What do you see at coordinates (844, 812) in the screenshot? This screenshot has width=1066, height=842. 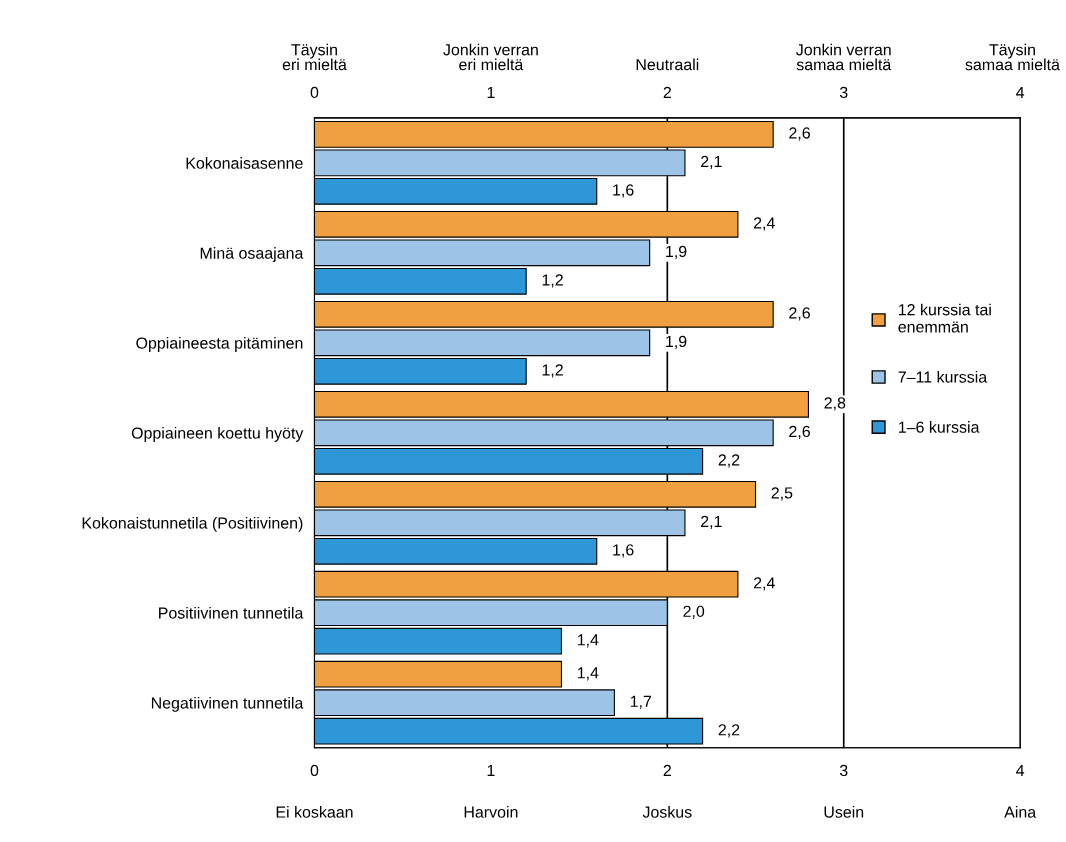 I see `text: Usein` at bounding box center [844, 812].